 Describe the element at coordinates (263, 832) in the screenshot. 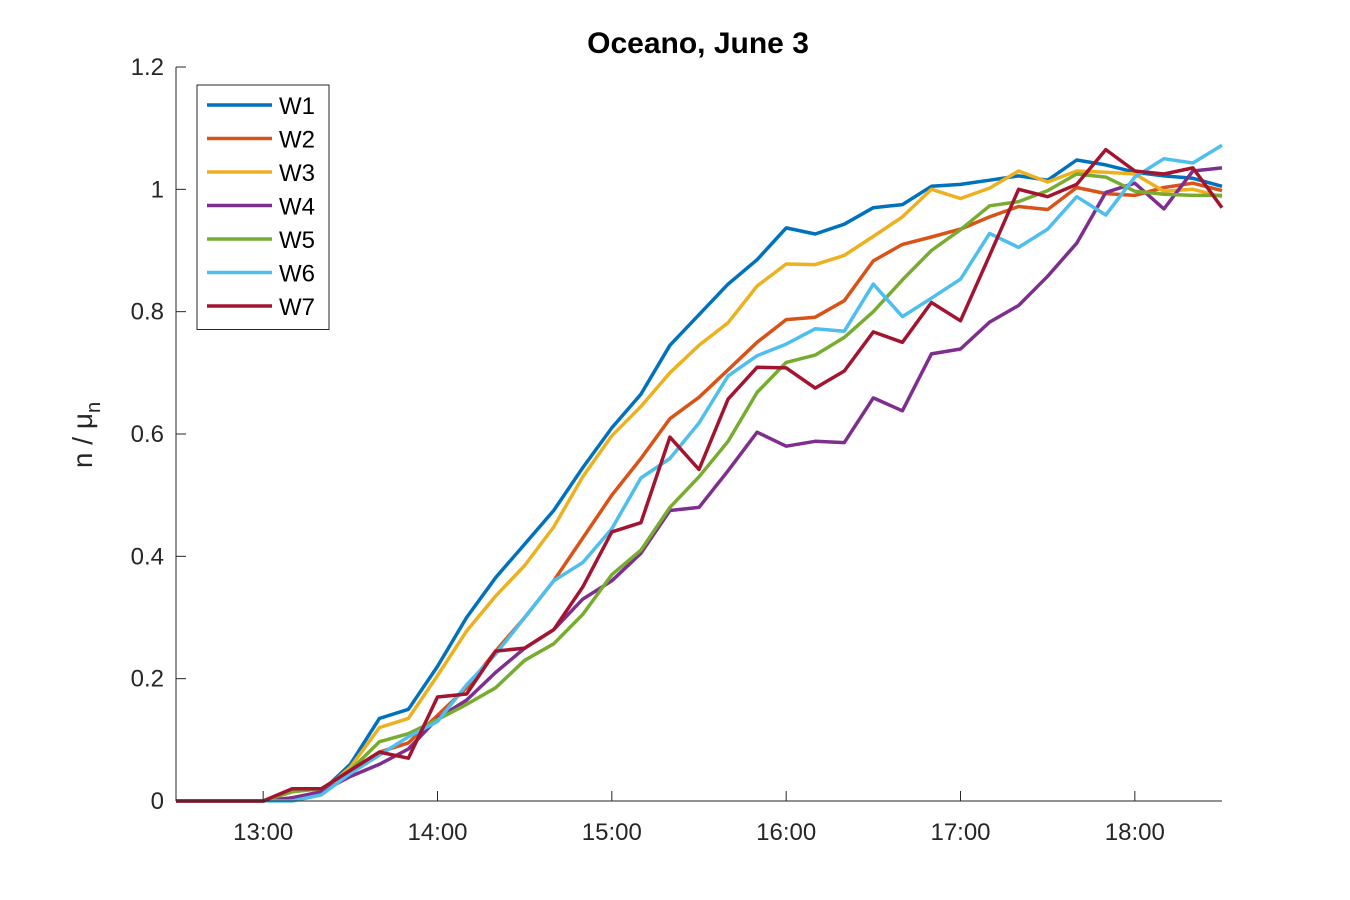

I see `x-tick-label: 13:00` at that location.